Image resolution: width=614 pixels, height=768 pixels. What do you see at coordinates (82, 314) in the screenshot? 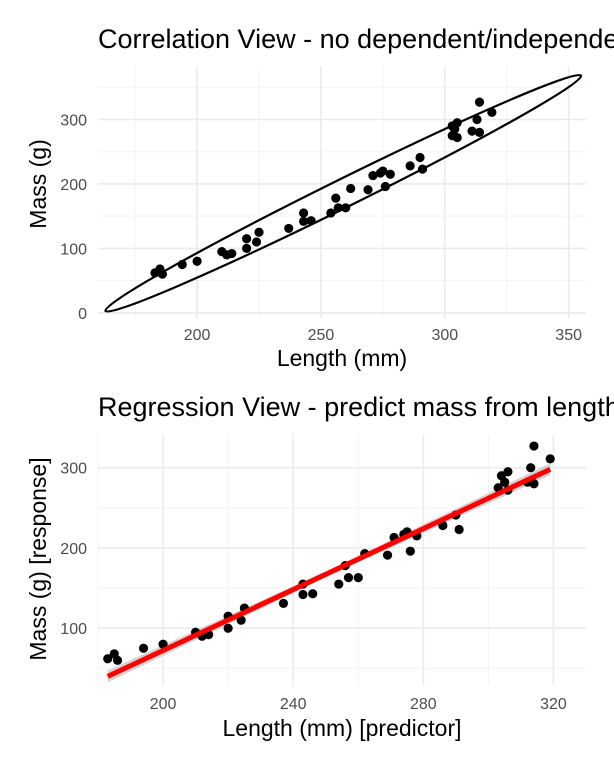
I see `y-tick-label: 0` at bounding box center [82, 314].